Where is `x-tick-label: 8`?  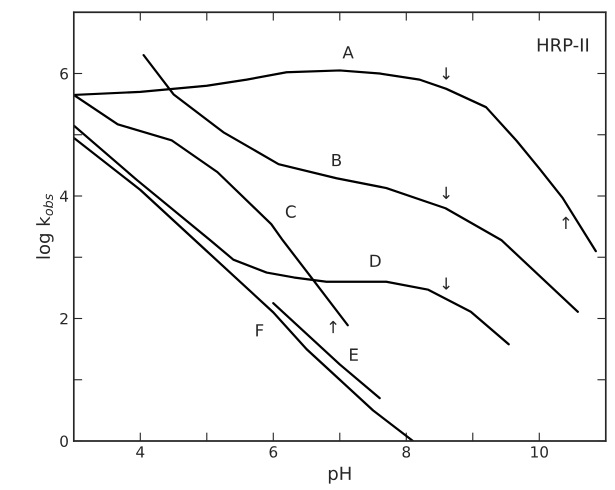 x-tick-label: 8 is located at coordinates (406, 452).